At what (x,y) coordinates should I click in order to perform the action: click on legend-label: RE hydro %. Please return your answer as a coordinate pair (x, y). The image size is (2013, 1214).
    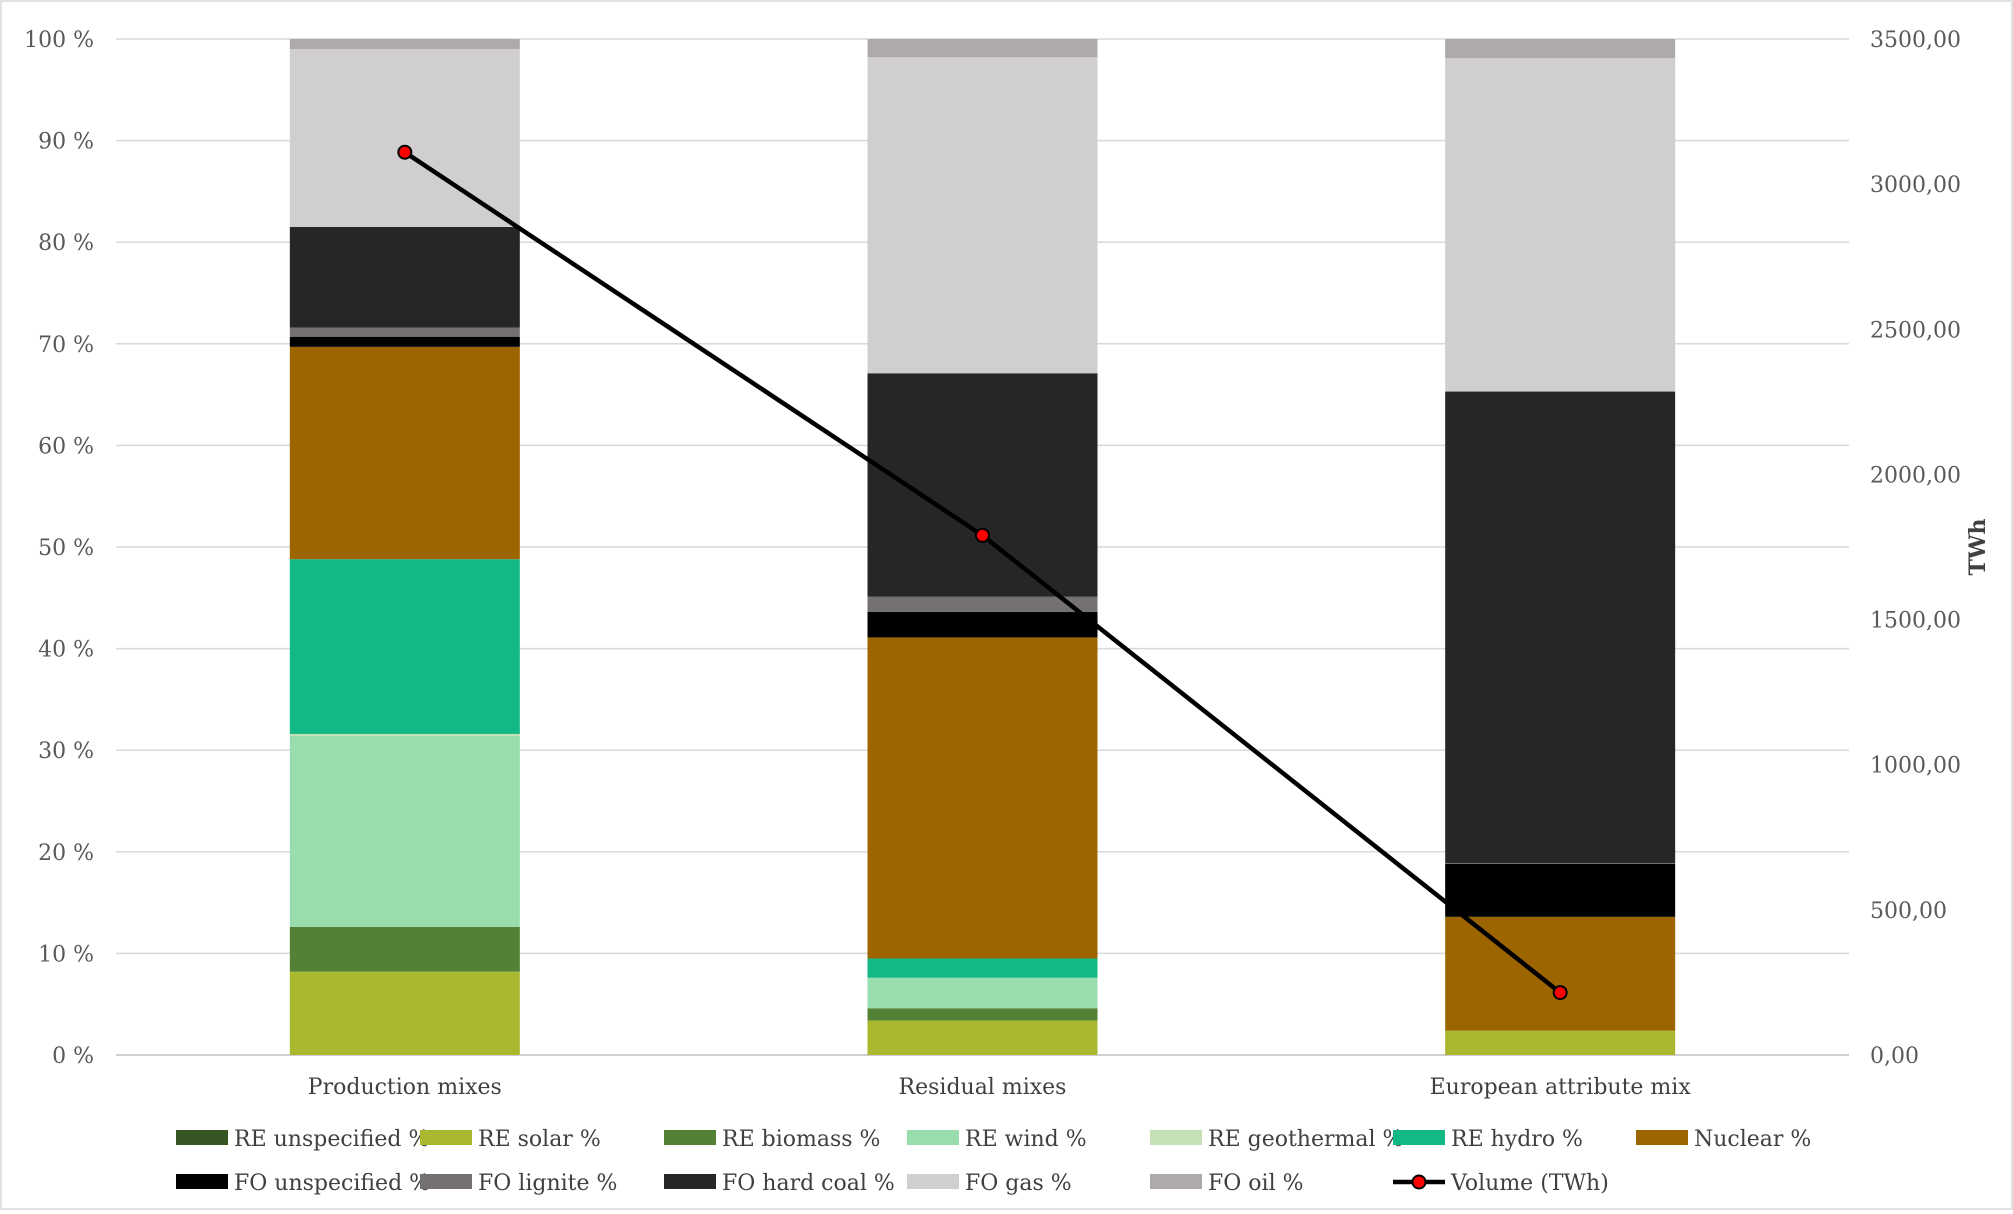
    Looking at the image, I should click on (1517, 1139).